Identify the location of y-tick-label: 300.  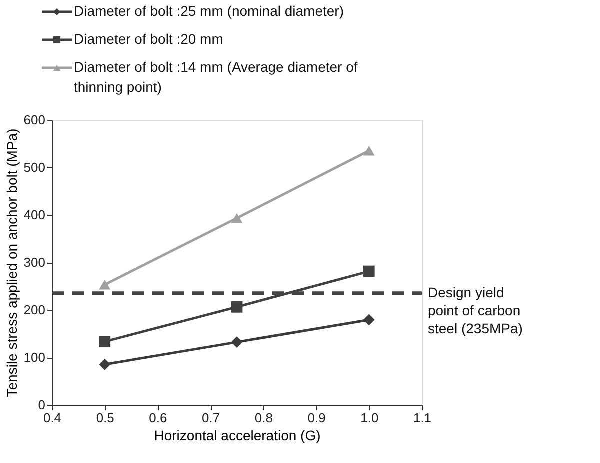
(35, 262).